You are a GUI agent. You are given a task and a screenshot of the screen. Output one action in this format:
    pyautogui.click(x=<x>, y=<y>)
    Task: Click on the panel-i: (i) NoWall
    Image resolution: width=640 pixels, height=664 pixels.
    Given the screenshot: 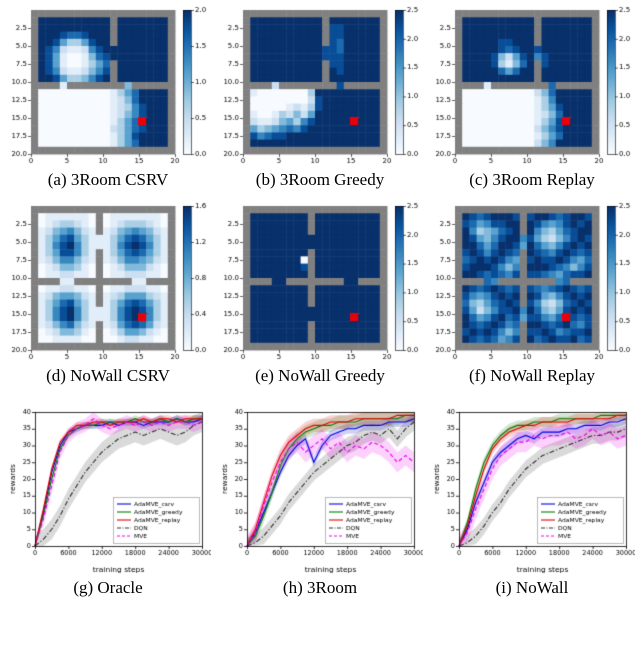 What is the action you would take?
    pyautogui.click(x=532, y=507)
    